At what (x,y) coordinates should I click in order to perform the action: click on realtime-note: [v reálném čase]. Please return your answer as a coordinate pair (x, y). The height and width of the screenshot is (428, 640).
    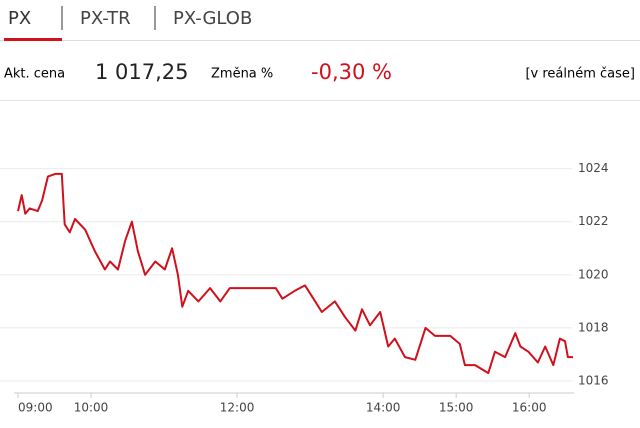
    Looking at the image, I should click on (580, 74).